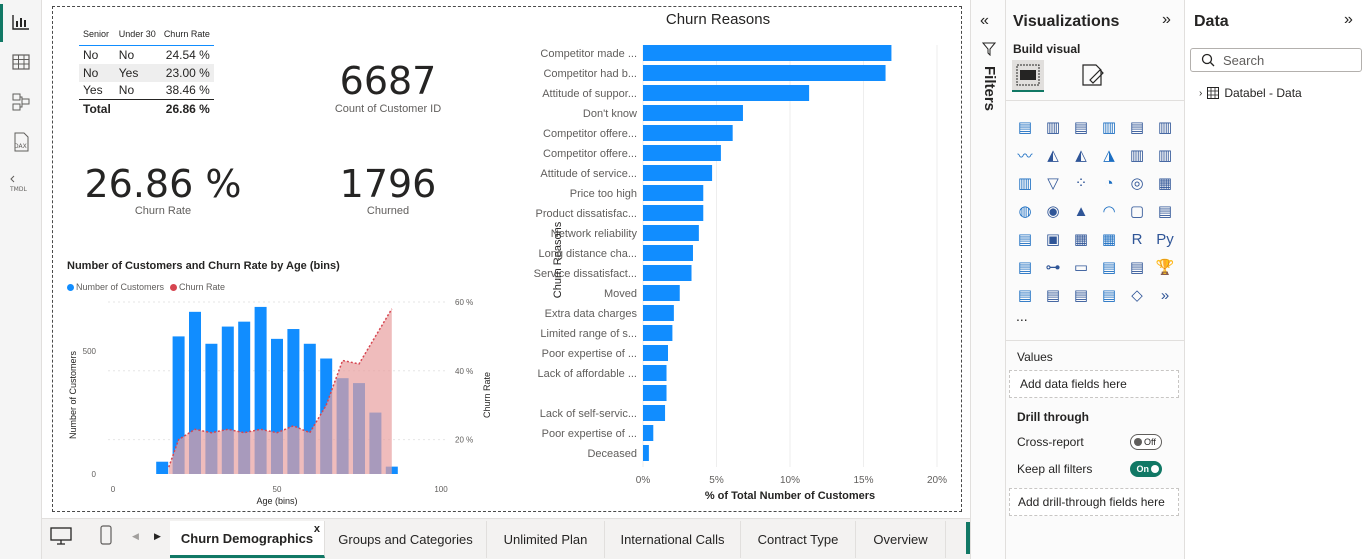 The height and width of the screenshot is (559, 1366). I want to click on tab-unlimited-plan: Unlimited Plan, so click(546, 539).